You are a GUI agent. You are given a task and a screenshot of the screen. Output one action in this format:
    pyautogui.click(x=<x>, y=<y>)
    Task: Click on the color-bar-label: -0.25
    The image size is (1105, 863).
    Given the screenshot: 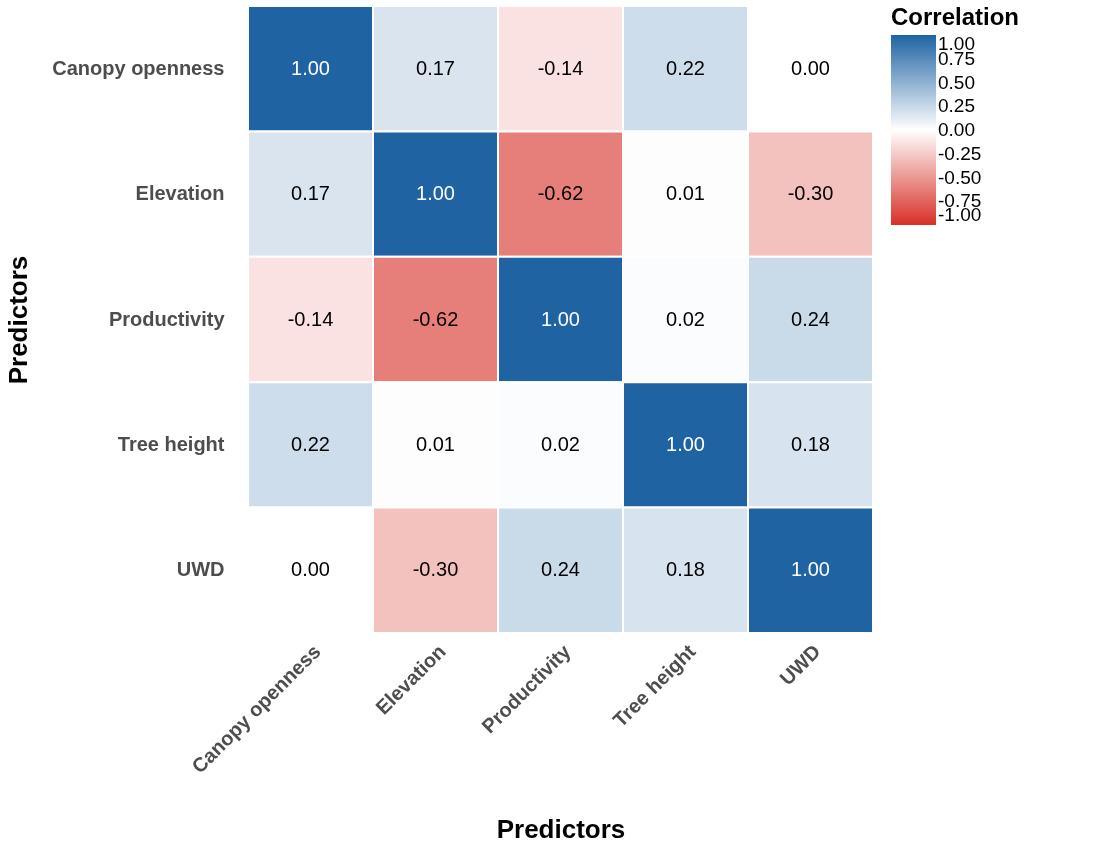 What is the action you would take?
    pyautogui.click(x=960, y=153)
    